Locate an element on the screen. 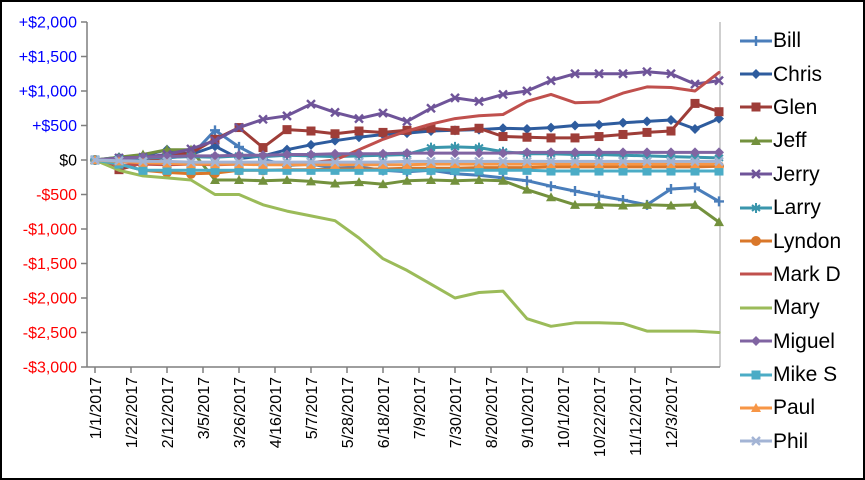 The width and height of the screenshot is (865, 480). legend-label: Paul is located at coordinates (794, 408).